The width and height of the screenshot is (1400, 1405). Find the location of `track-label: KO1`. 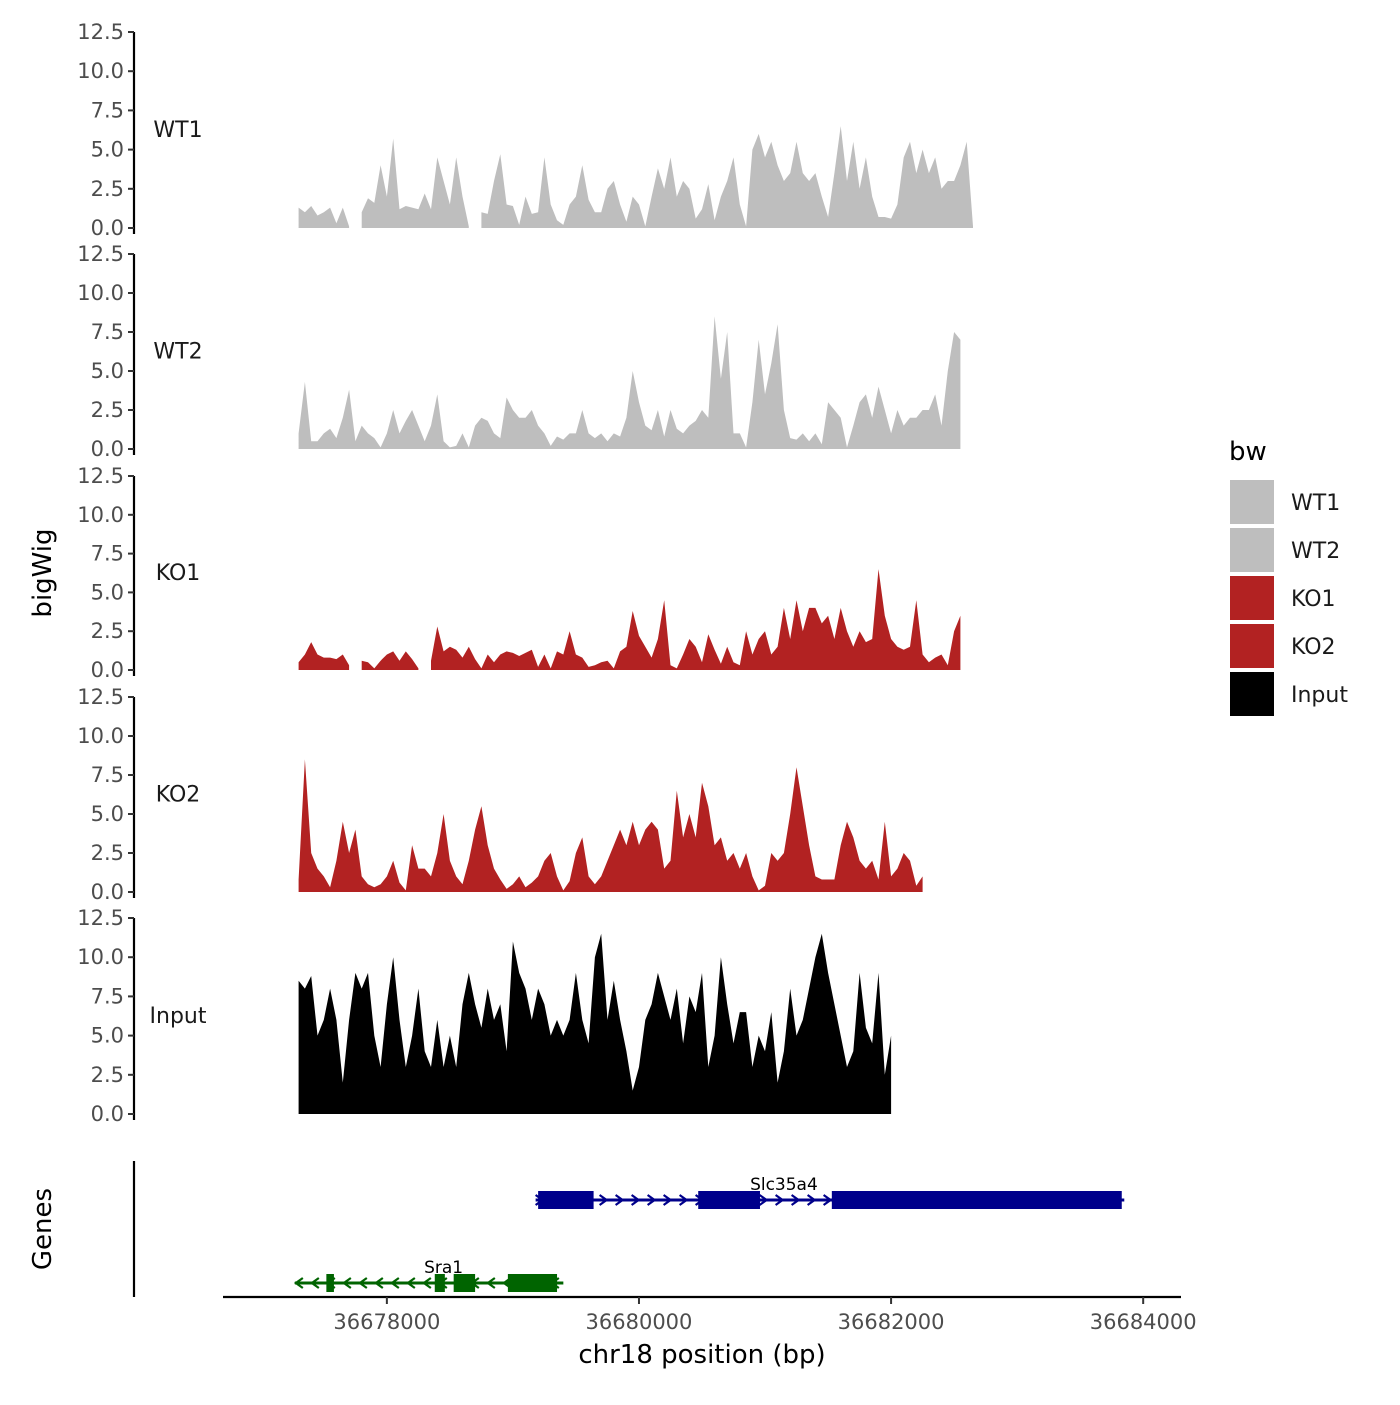

track-label: KO1 is located at coordinates (178, 573).